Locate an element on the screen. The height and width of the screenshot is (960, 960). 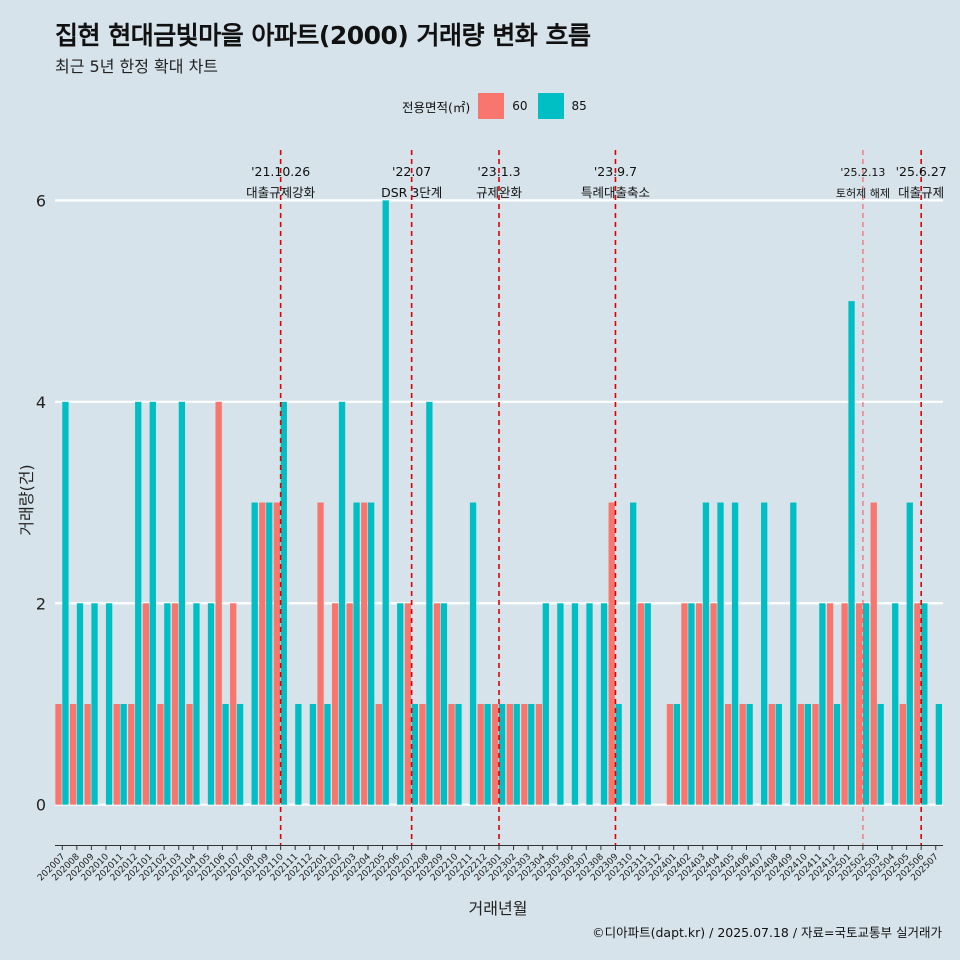
event-date-202110: '21.10.26 is located at coordinates (280, 171).